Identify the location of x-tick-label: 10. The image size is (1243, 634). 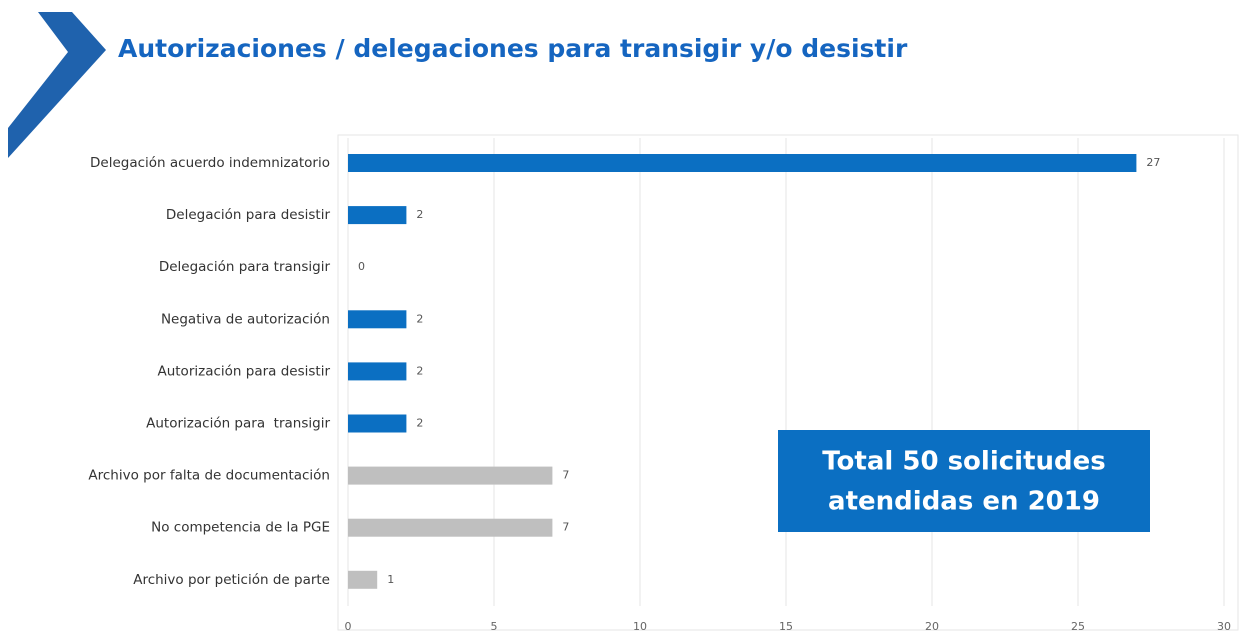
(640, 626).